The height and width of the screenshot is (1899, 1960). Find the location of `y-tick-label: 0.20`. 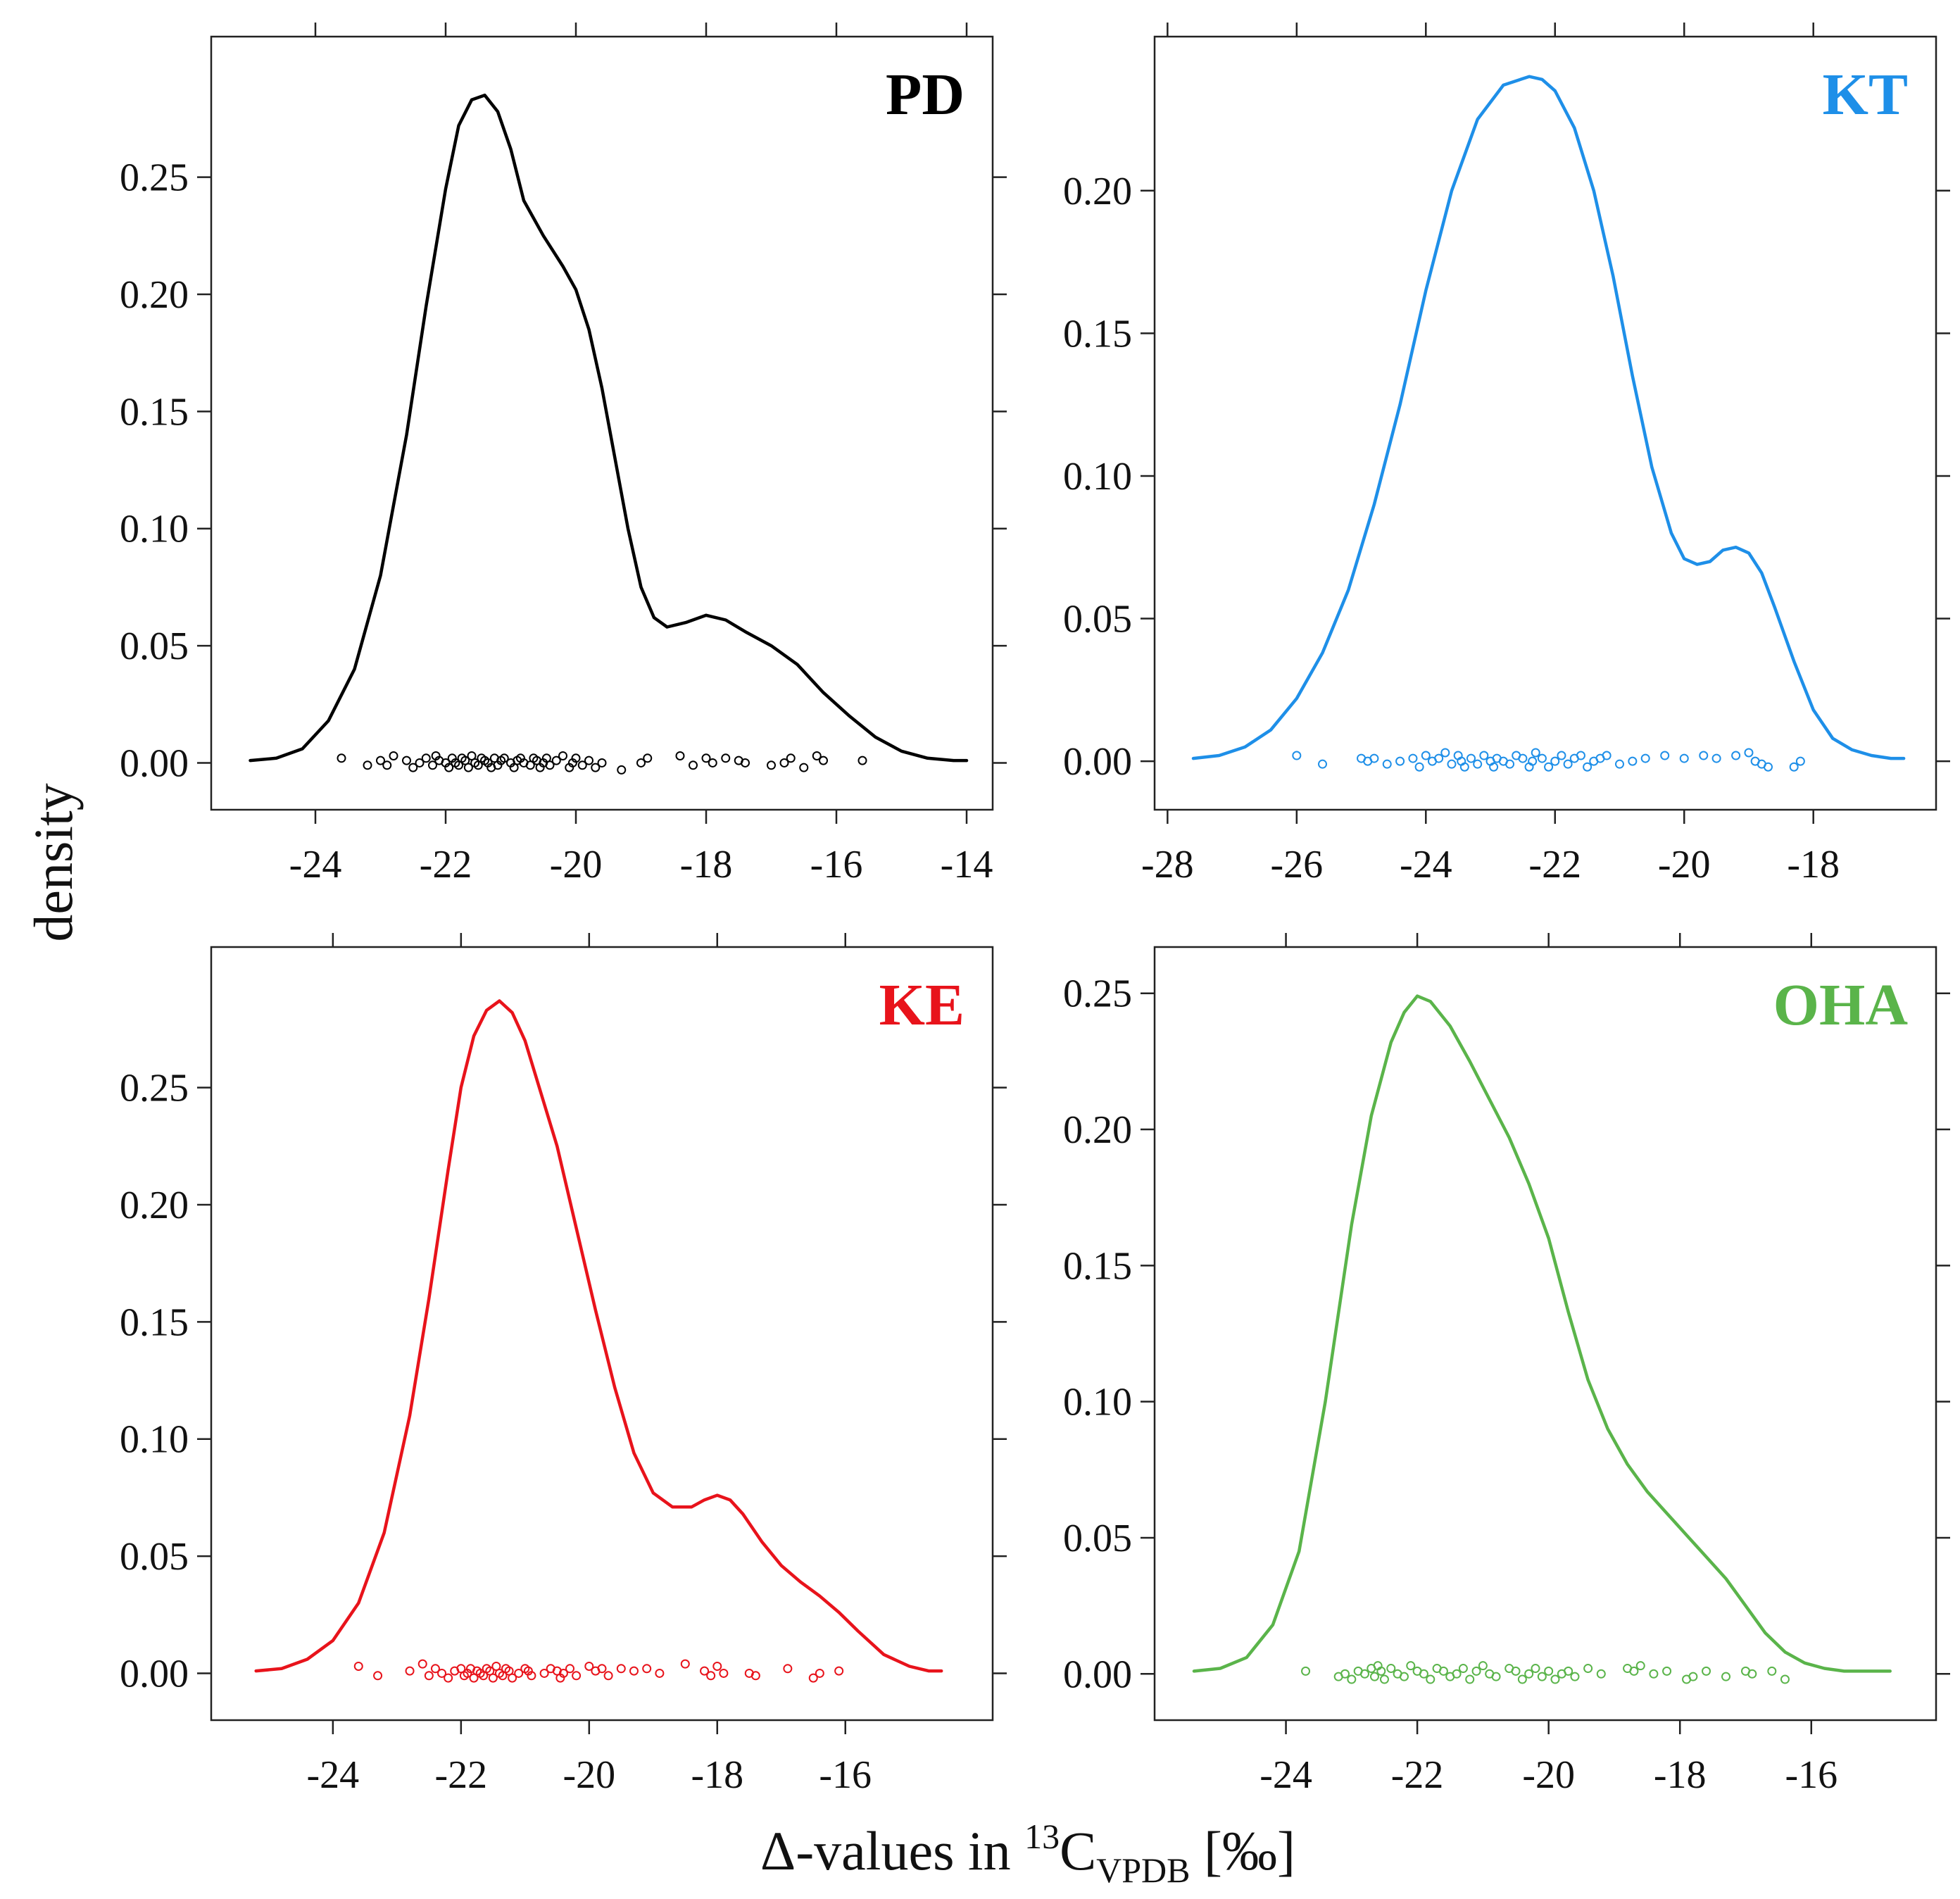

y-tick-label: 0.20 is located at coordinates (1097, 1130).